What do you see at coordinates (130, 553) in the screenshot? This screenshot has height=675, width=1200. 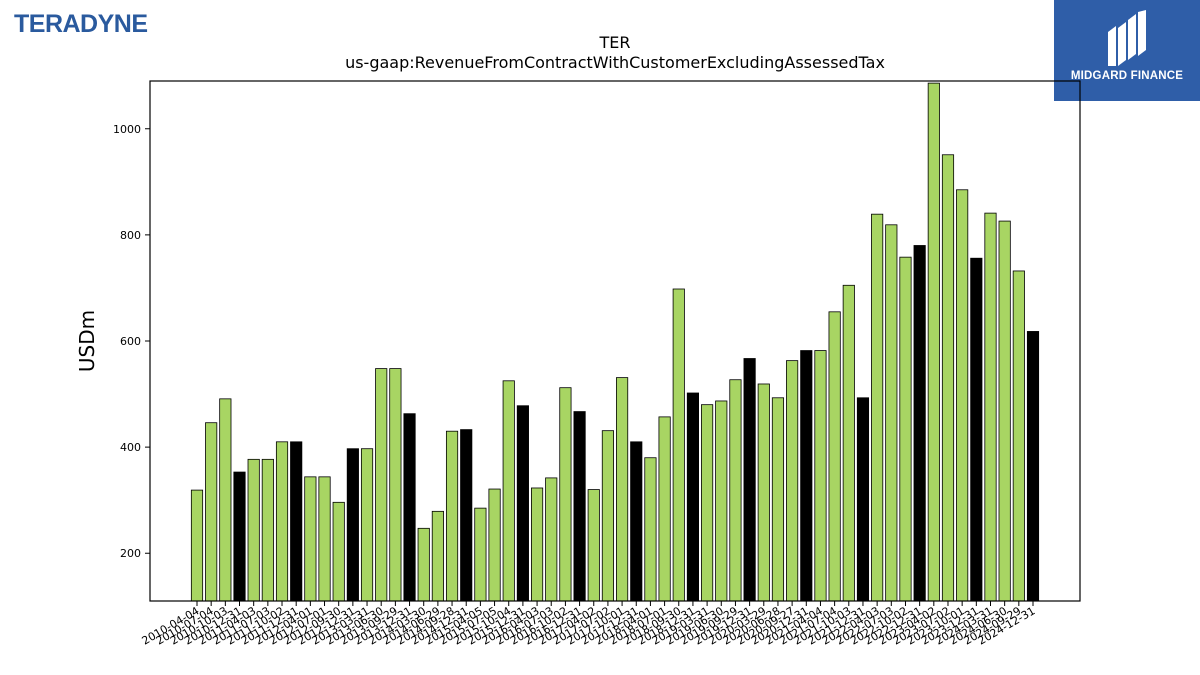 I see `y-tick-label: 200` at bounding box center [130, 553].